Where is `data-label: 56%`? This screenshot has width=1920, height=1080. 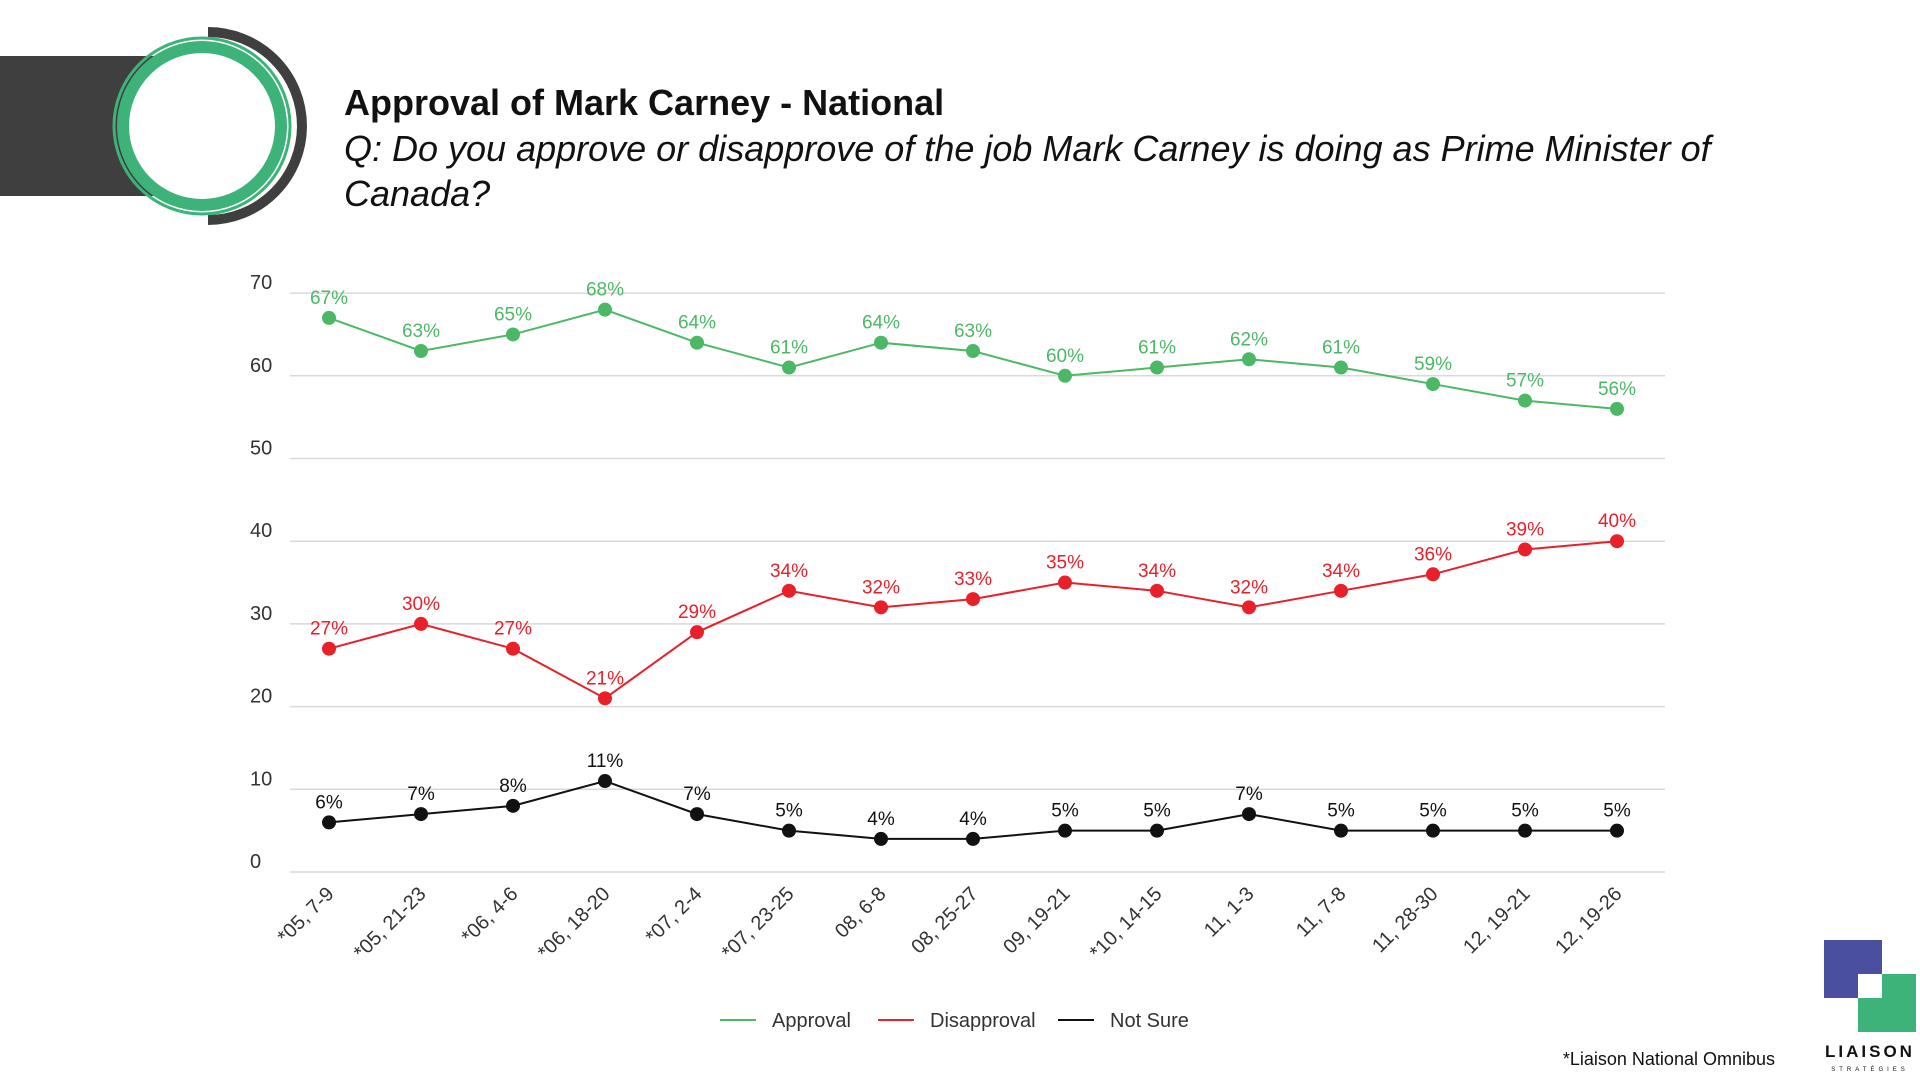 data-label: 56% is located at coordinates (1617, 389).